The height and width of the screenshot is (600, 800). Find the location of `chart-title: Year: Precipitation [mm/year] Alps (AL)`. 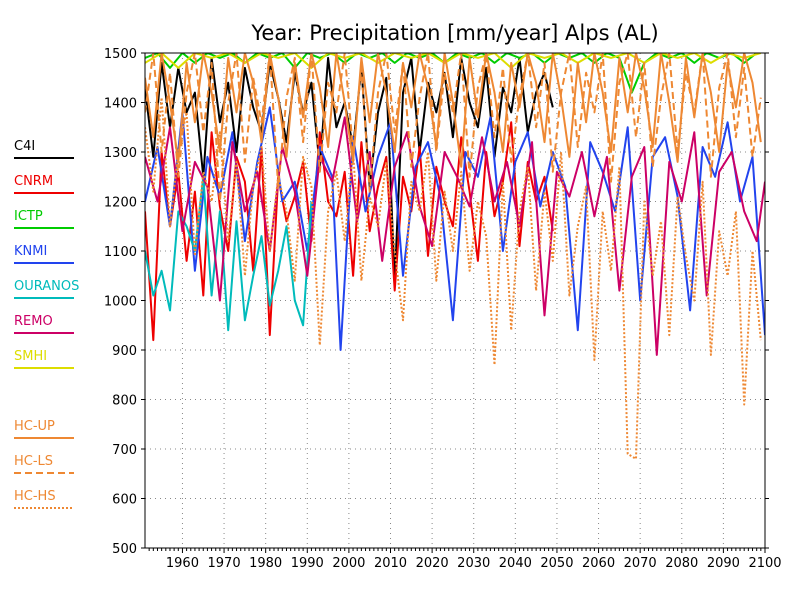

chart-title: Year: Precipitation [mm/year] Alps (AL) is located at coordinates (454, 33).